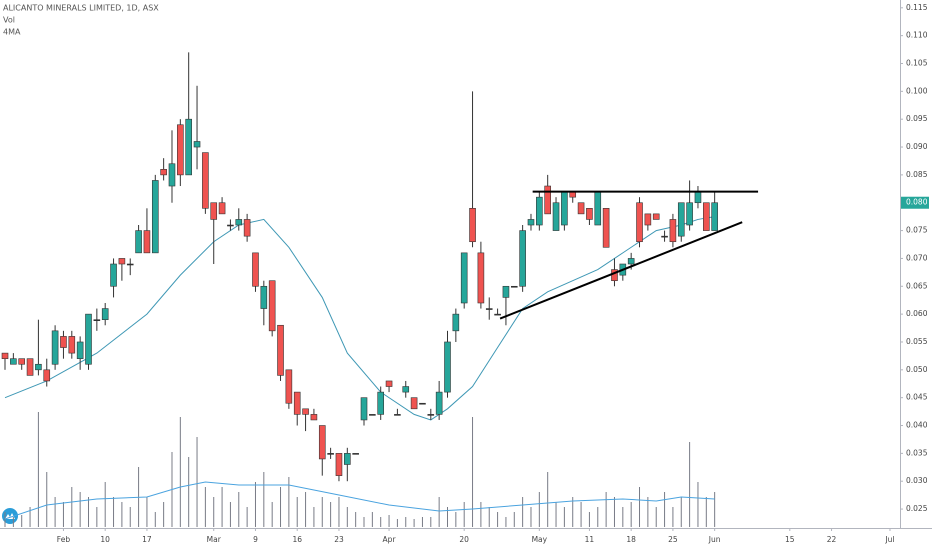  I want to click on x-tick-label: 11, so click(590, 539).